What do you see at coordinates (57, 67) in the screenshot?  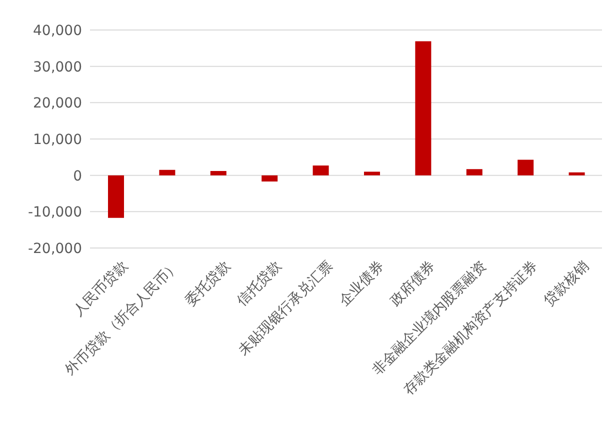 I see `y-tick-label: 30,000` at bounding box center [57, 67].